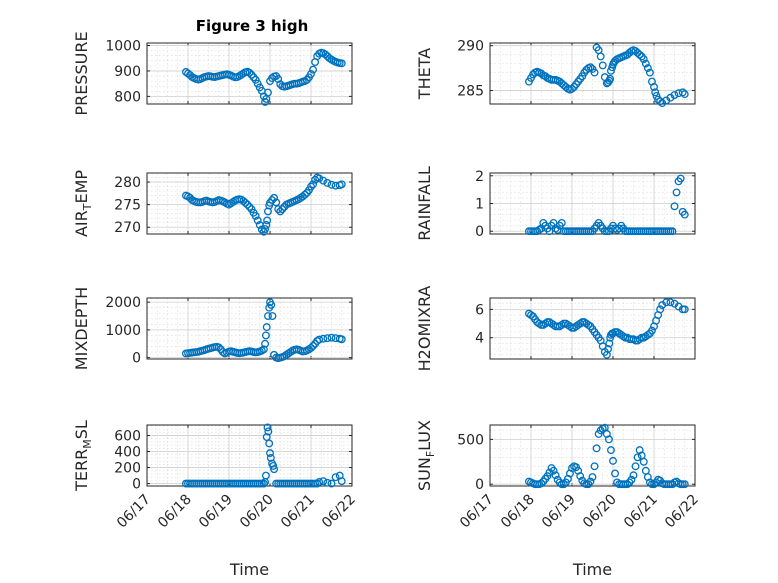  I want to click on y-axis-label: TERRMSL, so click(83, 456).